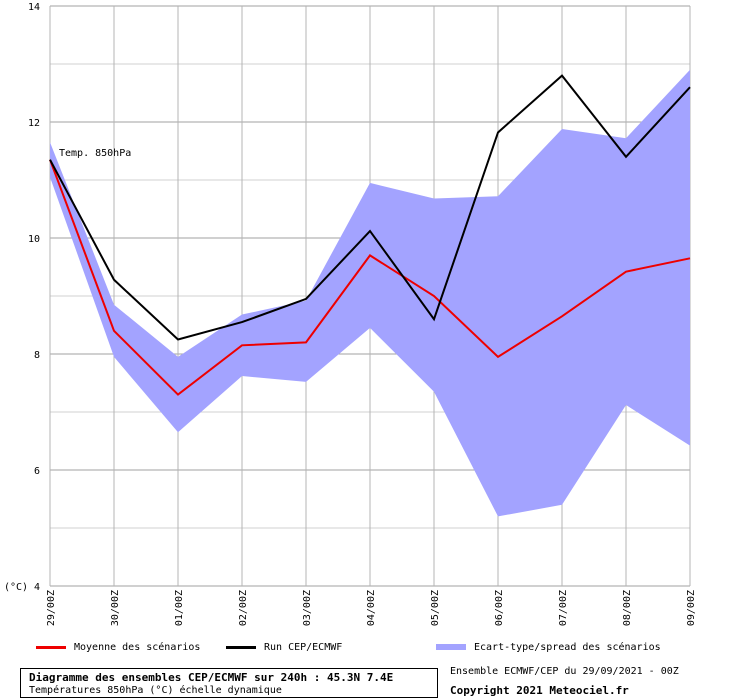 The height and width of the screenshot is (700, 740). Describe the element at coordinates (435, 608) in the screenshot. I see `x-tick-label: 05/00Z` at that location.